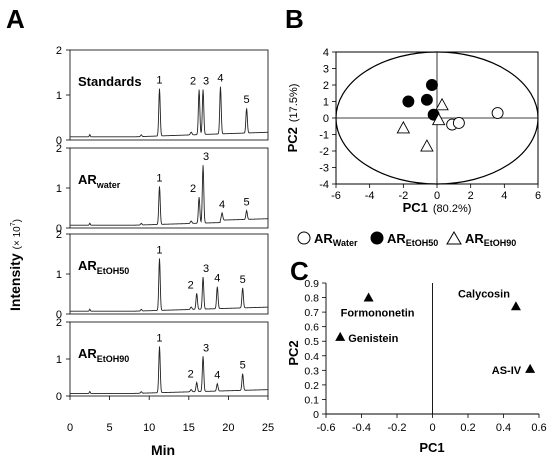 Image resolution: width=550 pixels, height=459 pixels. What do you see at coordinates (311, 371) in the screenshot?
I see `y-tick-label: 0.3` at bounding box center [311, 371].